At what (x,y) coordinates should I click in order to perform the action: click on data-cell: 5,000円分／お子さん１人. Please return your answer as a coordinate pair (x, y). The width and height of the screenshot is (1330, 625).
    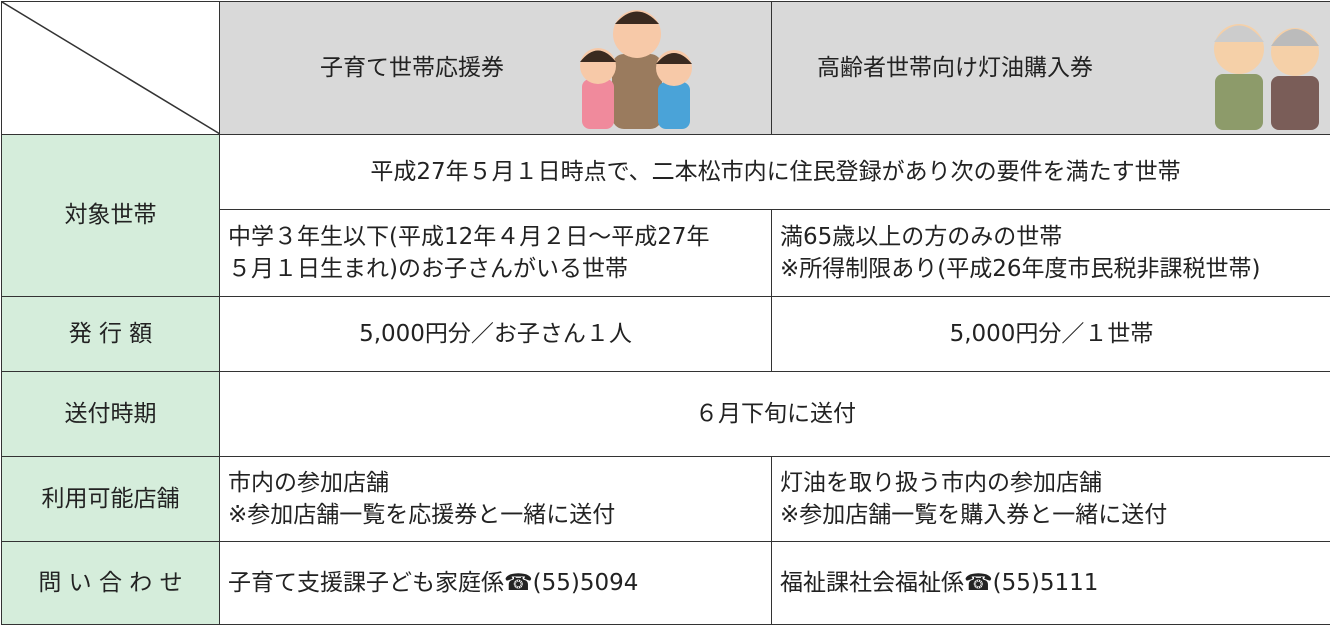
    Looking at the image, I should click on (496, 334).